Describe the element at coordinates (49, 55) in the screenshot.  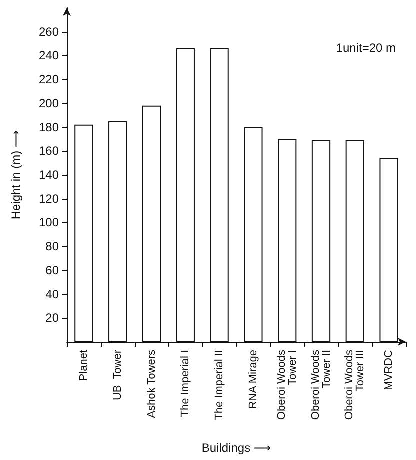
I see `y-tick-label: 240` at that location.